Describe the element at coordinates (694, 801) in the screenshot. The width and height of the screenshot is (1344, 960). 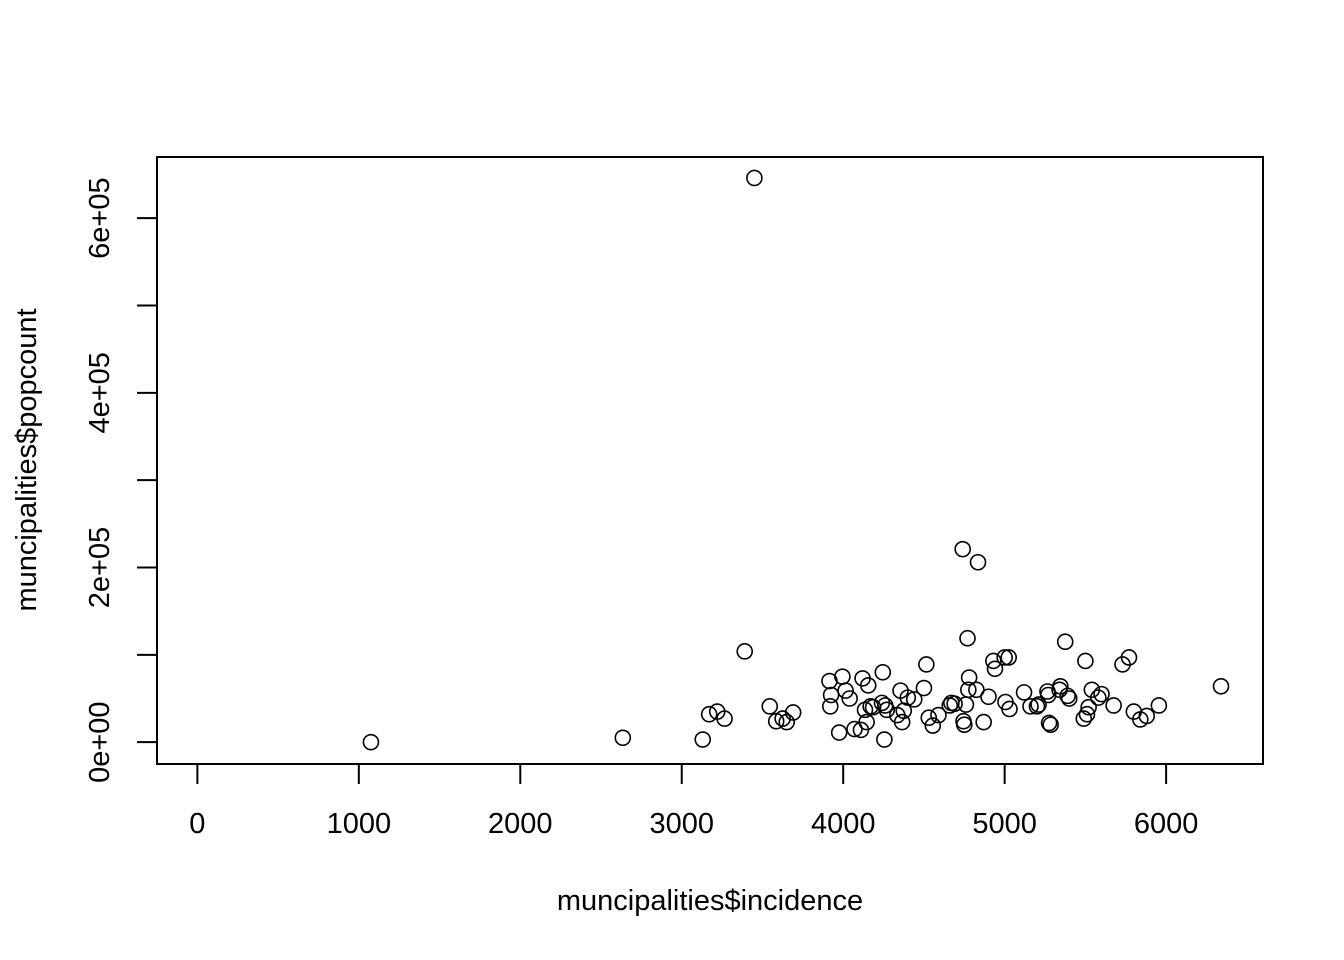
I see `x-axis: 0 1000 2000 3000 4000 5000 6000` at that location.